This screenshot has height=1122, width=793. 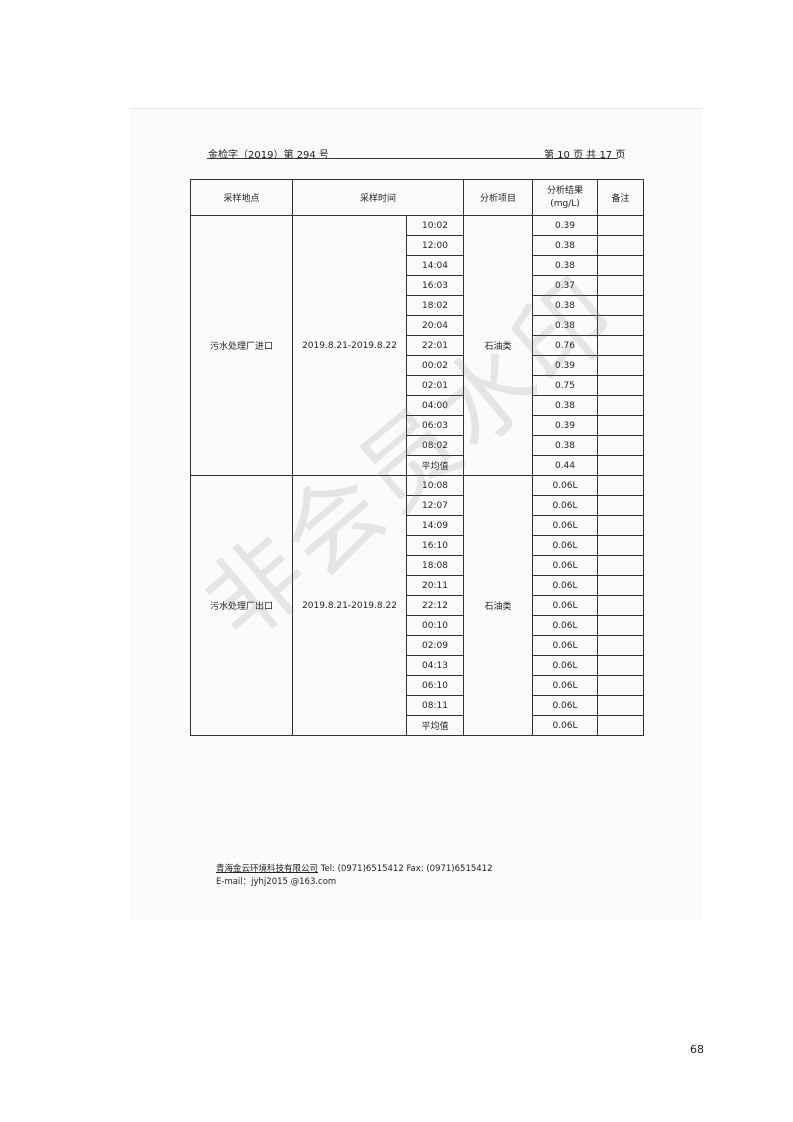 I want to click on table-row: 污水处理厂进口 2019.8.21-2019.8.22 10:02 石油类 0.39, so click(x=417, y=345).